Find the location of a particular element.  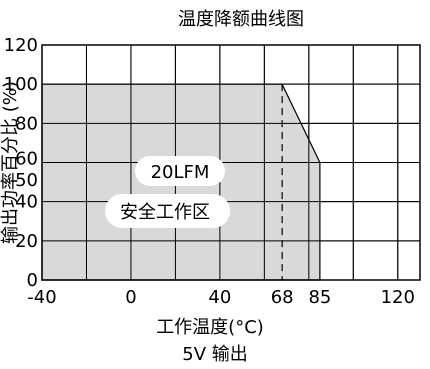

y-axis-label: 输出功率百分比 (%) is located at coordinates (10, 162).